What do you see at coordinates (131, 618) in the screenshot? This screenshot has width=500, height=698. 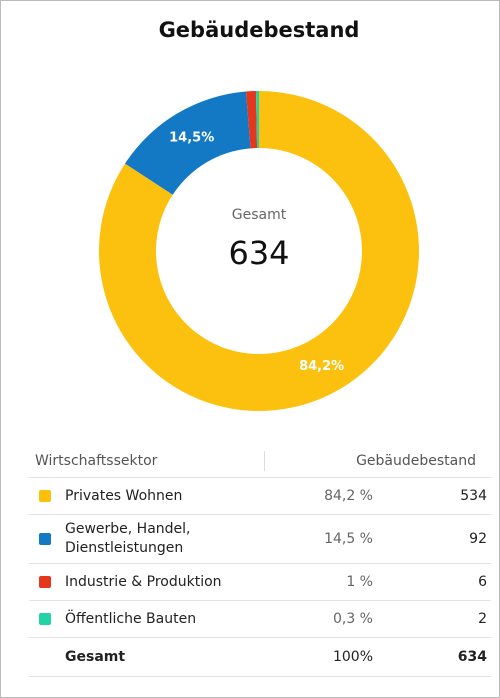 I see `sector-name: Öffentliche Bauten` at bounding box center [131, 618].